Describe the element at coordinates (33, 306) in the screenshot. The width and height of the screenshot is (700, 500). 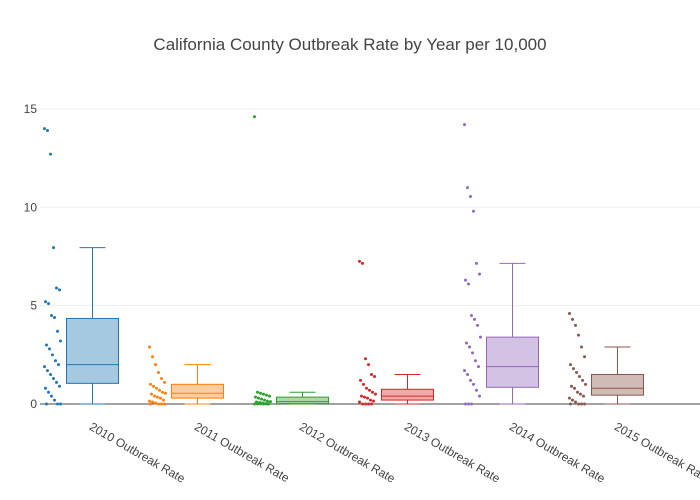
I see `y-tick-label: 5` at that location.